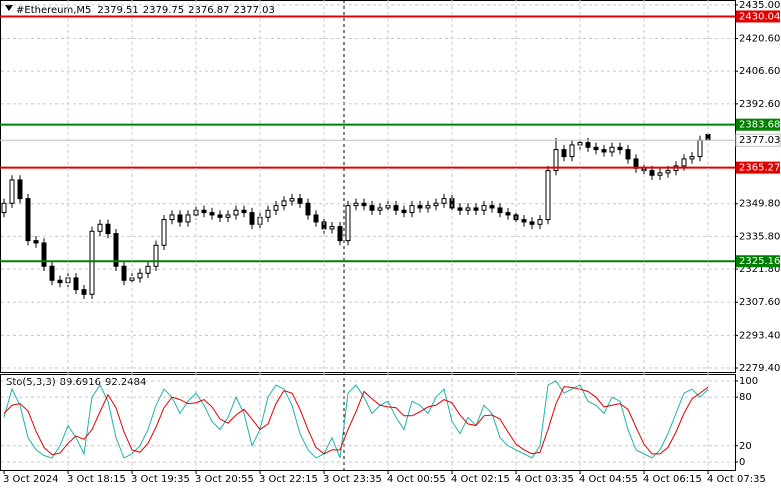 The image size is (781, 489). I want to click on level-label: 2325.16, so click(759, 261).